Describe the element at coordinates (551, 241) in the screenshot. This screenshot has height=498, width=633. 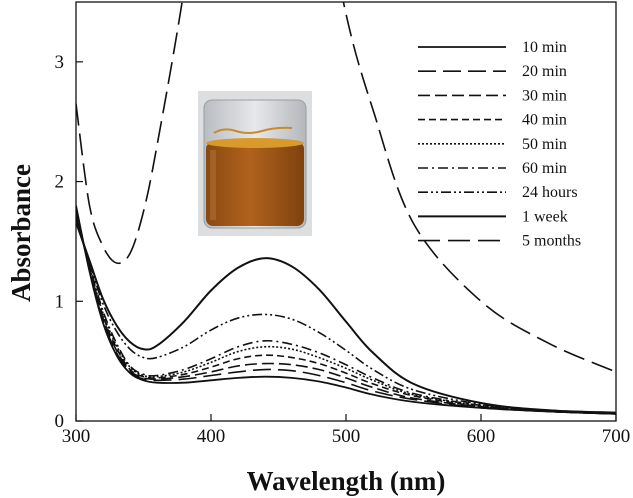
I see `legend-label: 5 months` at that location.